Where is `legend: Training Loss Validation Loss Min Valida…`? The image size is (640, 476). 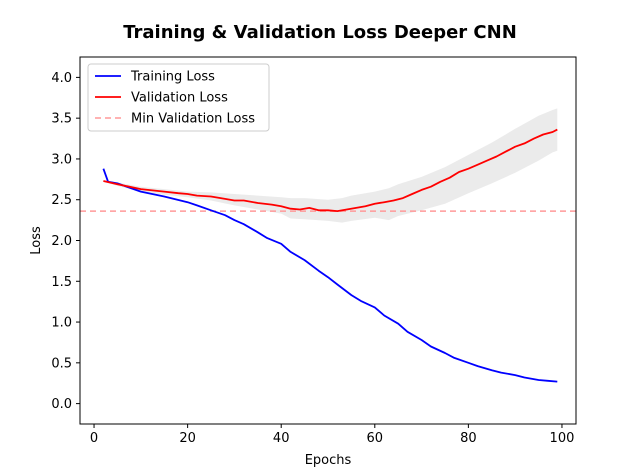
legend: Training Loss Validation Loss Min Valida… is located at coordinates (178, 97).